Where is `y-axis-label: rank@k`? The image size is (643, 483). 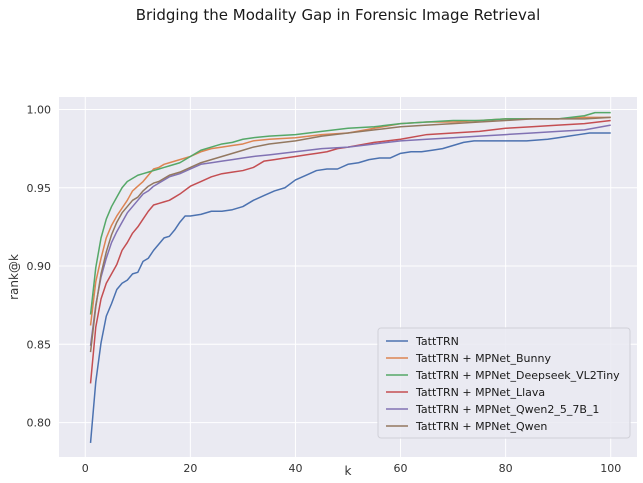
y-axis-label: rank@k is located at coordinates (14, 277).